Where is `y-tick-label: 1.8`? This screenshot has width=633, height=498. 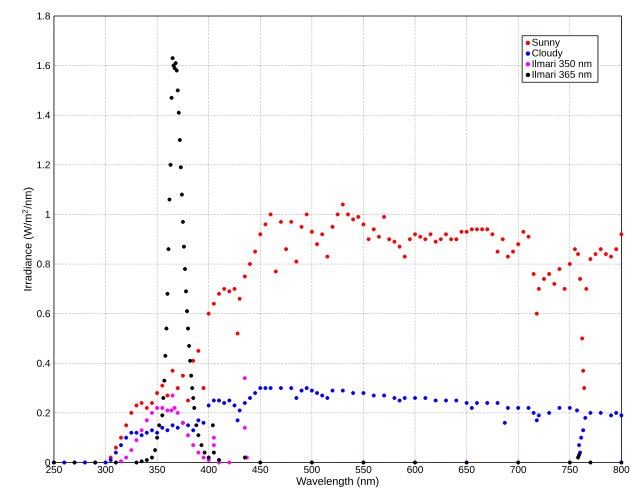 y-tick-label: 1.8 is located at coordinates (43, 16).